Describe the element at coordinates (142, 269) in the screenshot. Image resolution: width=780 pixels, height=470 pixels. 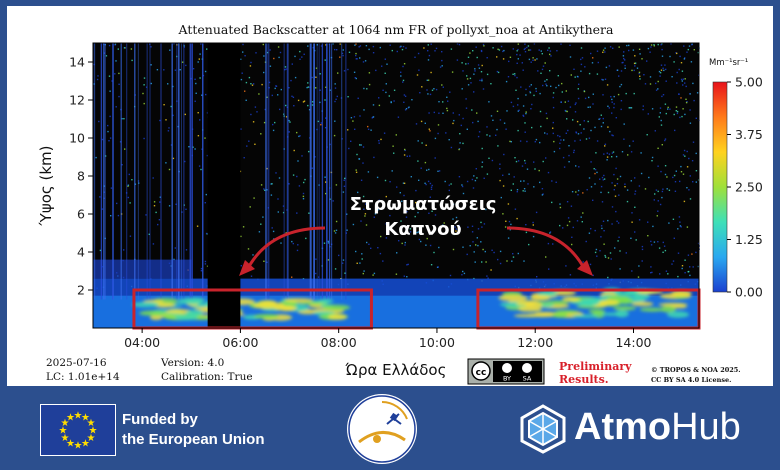
I see `upper-blue` at that location.